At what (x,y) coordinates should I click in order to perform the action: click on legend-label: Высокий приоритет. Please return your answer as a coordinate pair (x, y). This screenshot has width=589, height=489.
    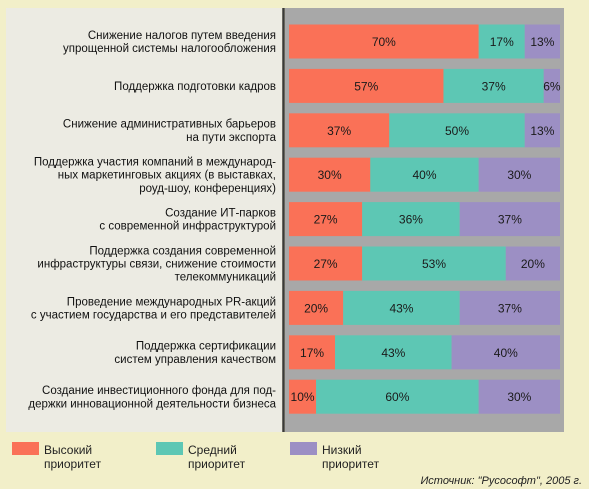
    Looking at the image, I should click on (73, 457).